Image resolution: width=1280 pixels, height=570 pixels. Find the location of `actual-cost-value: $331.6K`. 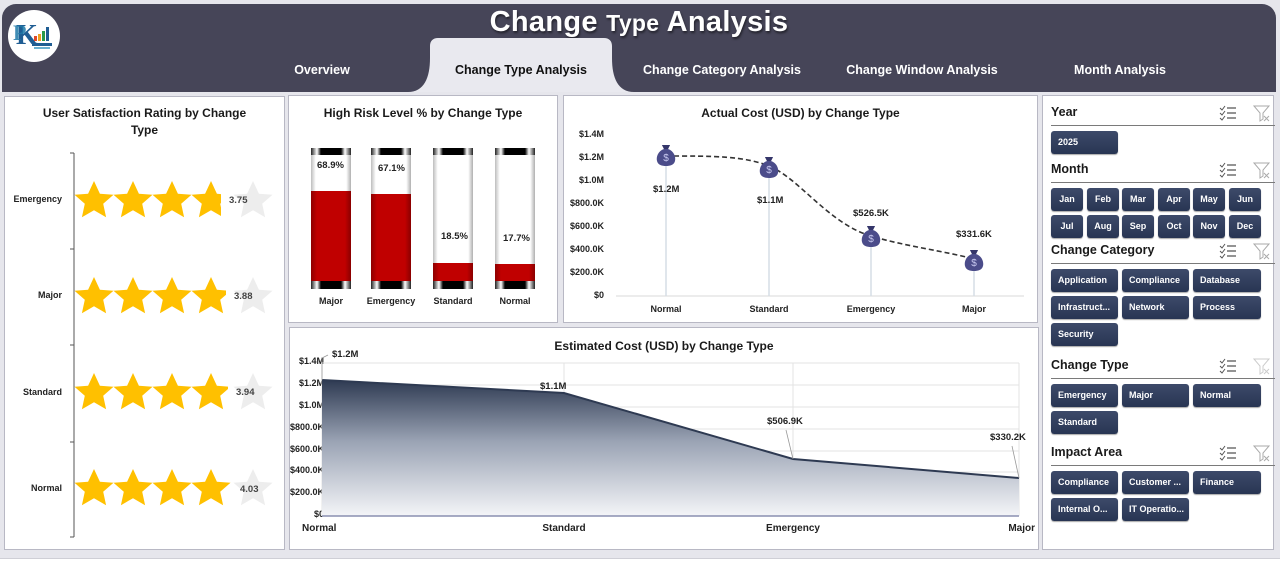

actual-cost-value: $331.6K is located at coordinates (974, 234).